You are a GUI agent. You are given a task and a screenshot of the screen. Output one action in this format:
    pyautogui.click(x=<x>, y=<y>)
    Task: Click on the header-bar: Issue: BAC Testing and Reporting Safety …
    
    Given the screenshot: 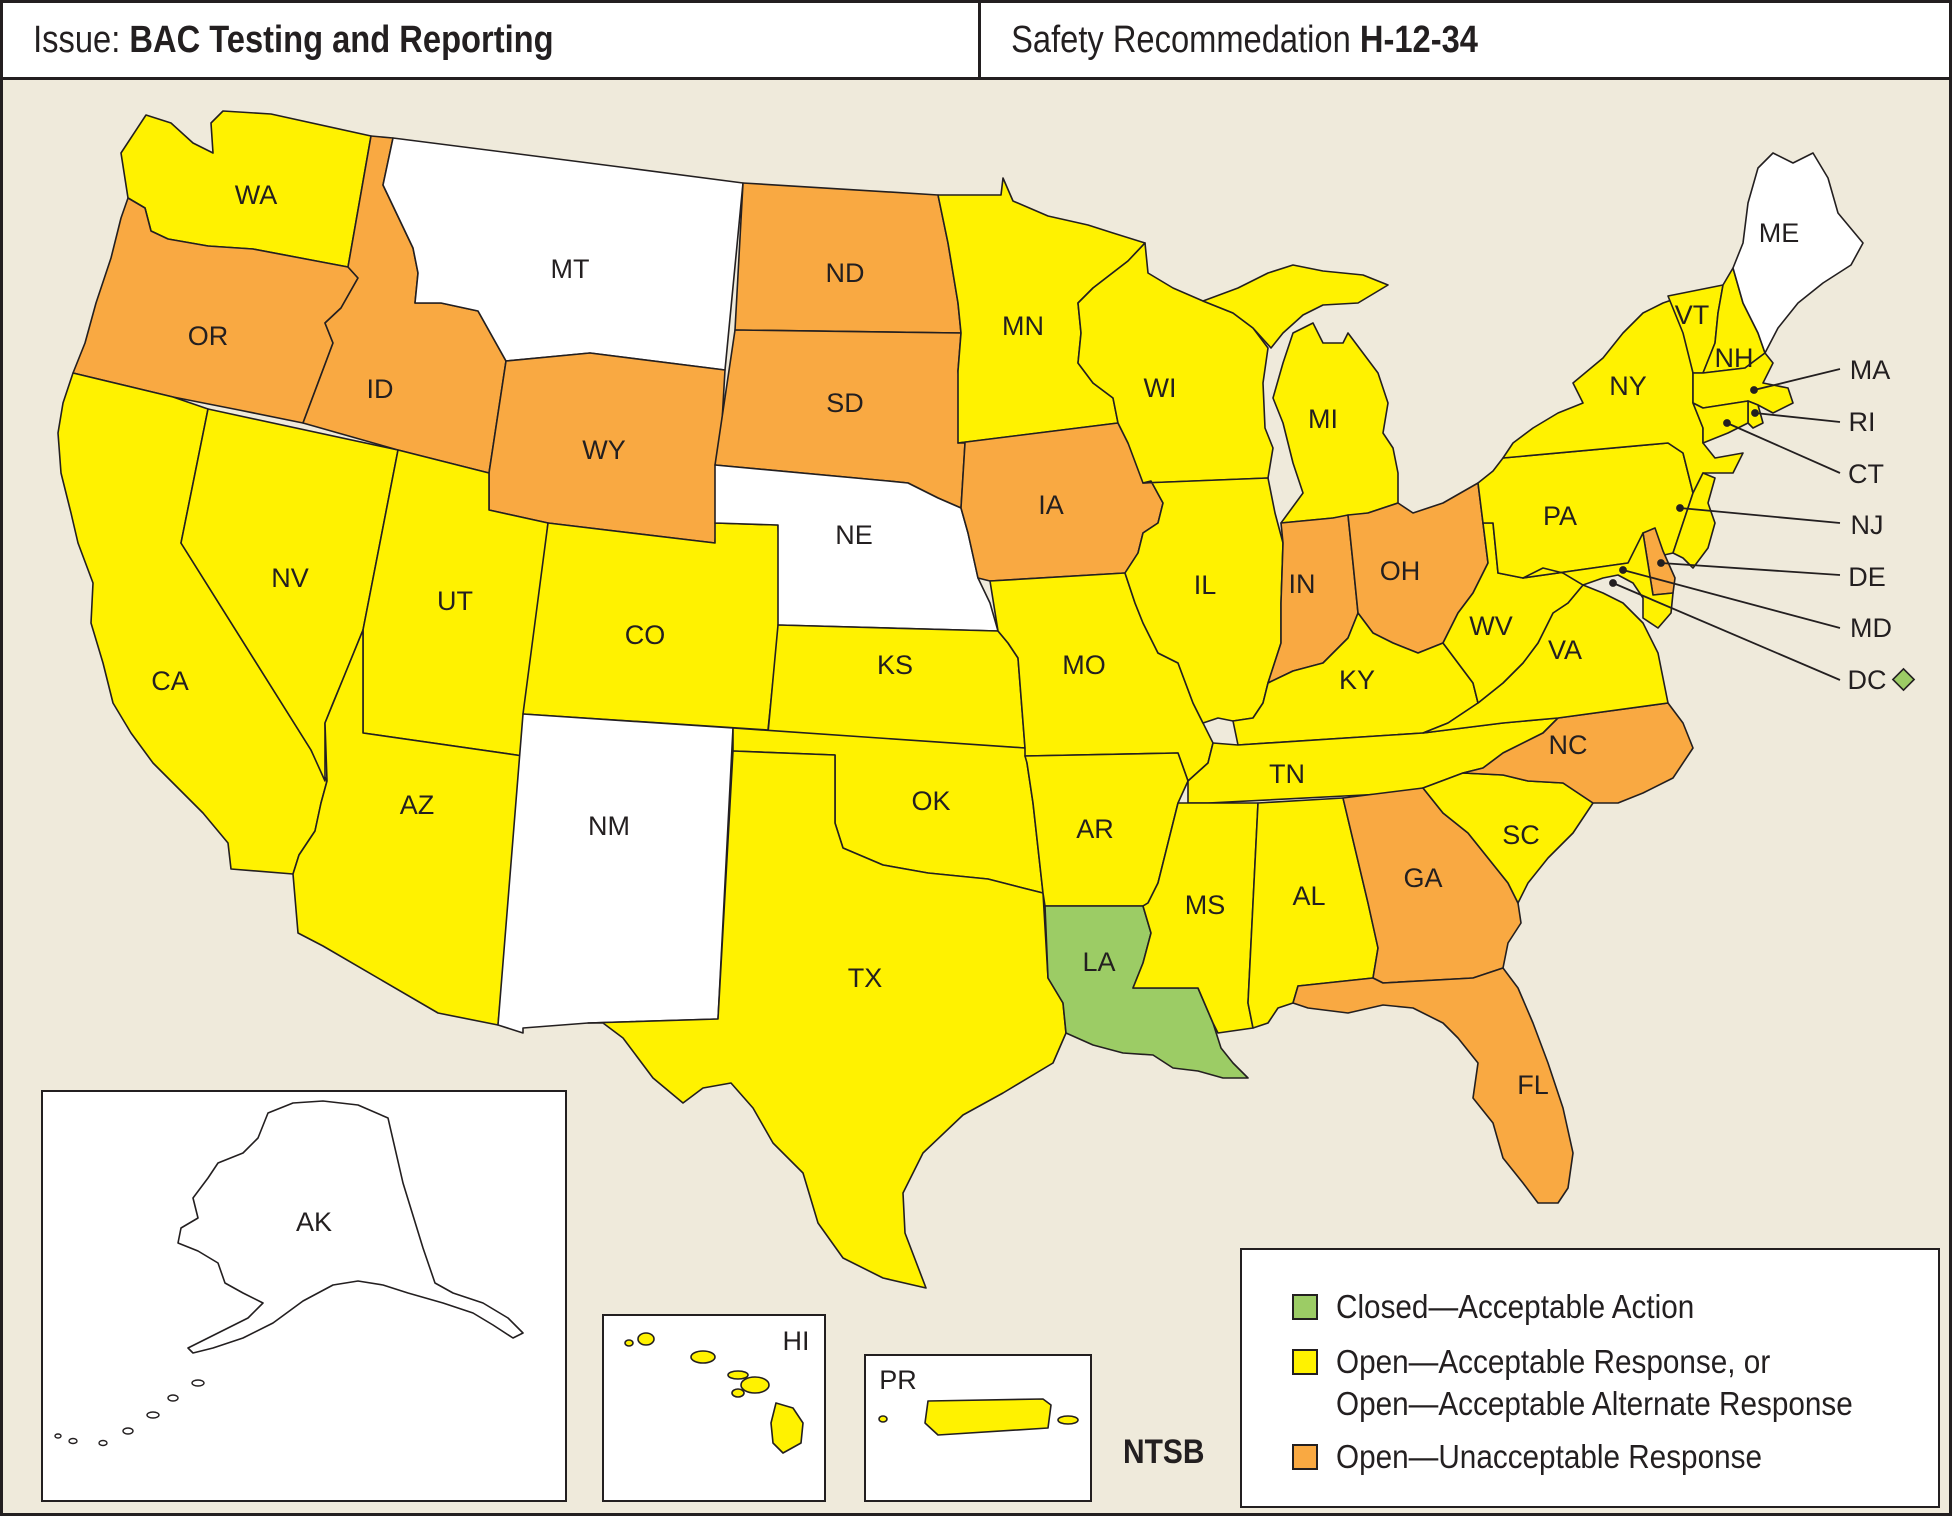 What is the action you would take?
    pyautogui.click(x=976, y=41)
    